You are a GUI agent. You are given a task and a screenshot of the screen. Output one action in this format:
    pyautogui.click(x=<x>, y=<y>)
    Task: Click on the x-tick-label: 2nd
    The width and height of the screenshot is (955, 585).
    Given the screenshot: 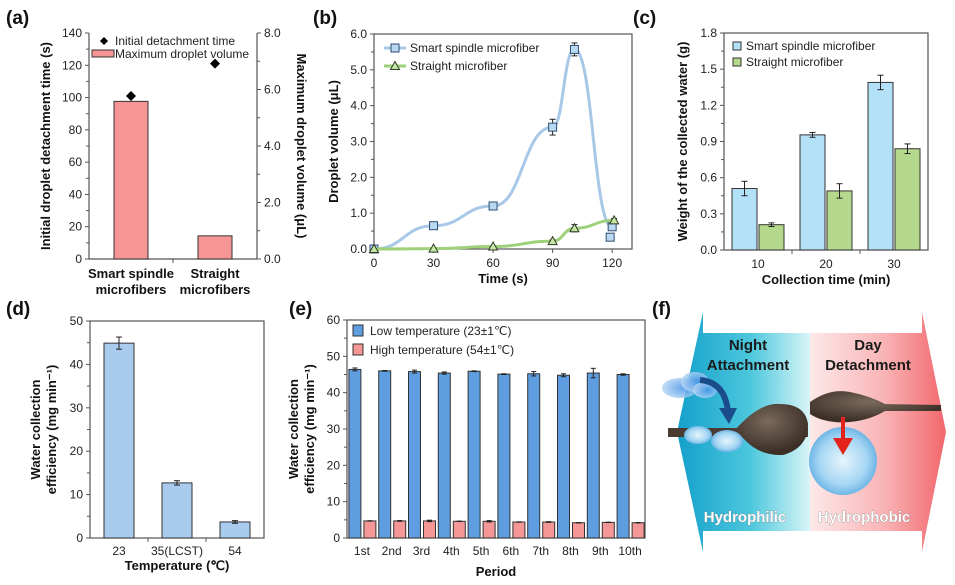 What is the action you would take?
    pyautogui.click(x=392, y=551)
    